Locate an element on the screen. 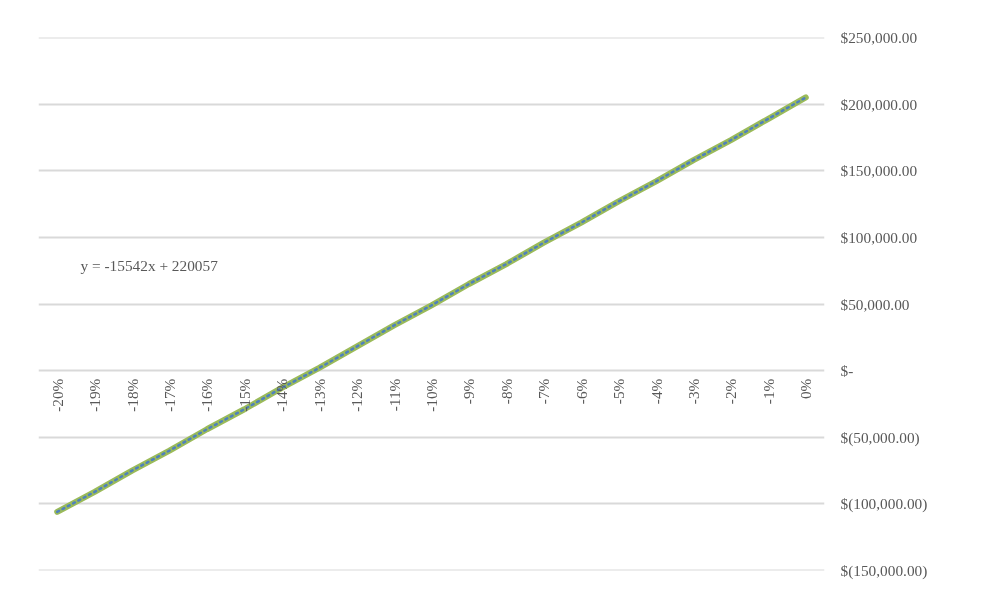  x-tick-label: 0% is located at coordinates (806, 389).